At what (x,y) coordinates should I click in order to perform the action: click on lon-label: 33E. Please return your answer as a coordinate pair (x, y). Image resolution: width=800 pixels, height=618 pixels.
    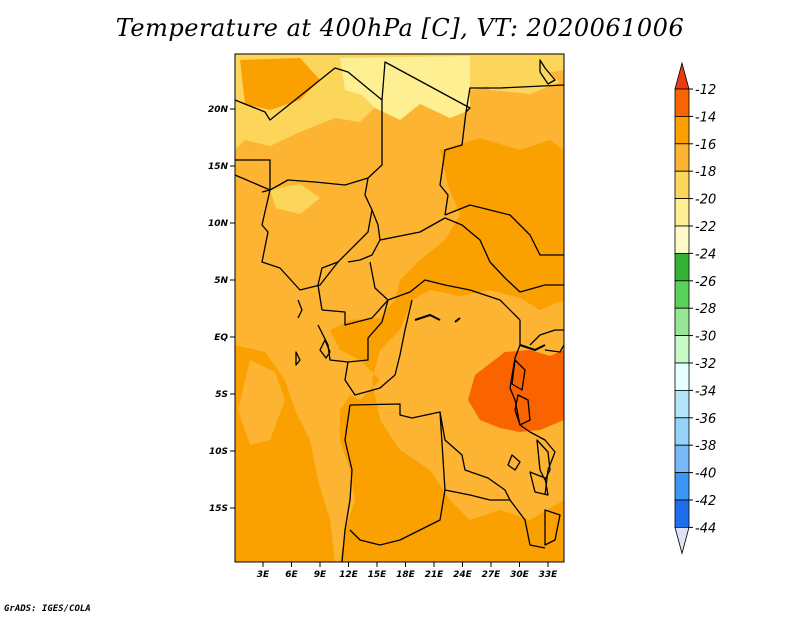
    Looking at the image, I should click on (549, 575).